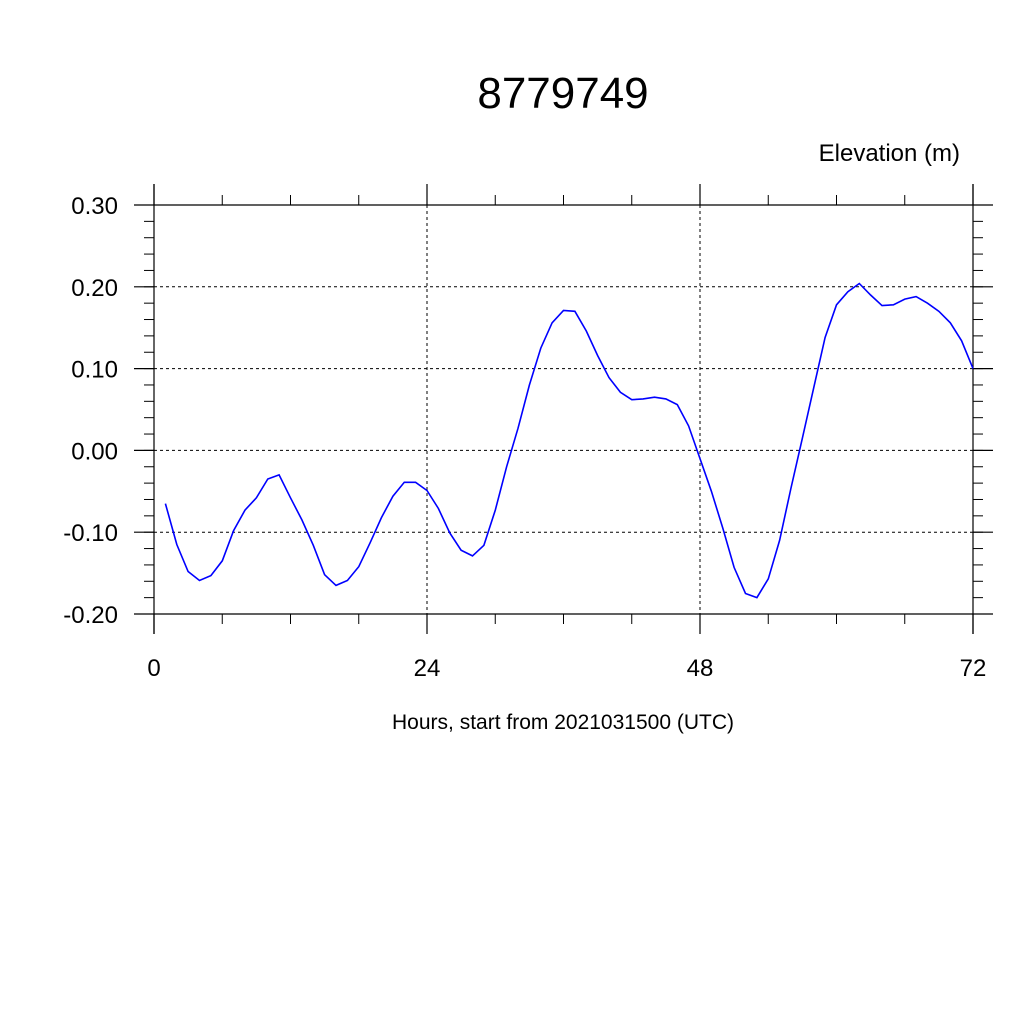 This screenshot has height=1024, width=1024. Describe the element at coordinates (889, 153) in the screenshot. I see `y-axis-label: Elevation (m)` at that location.